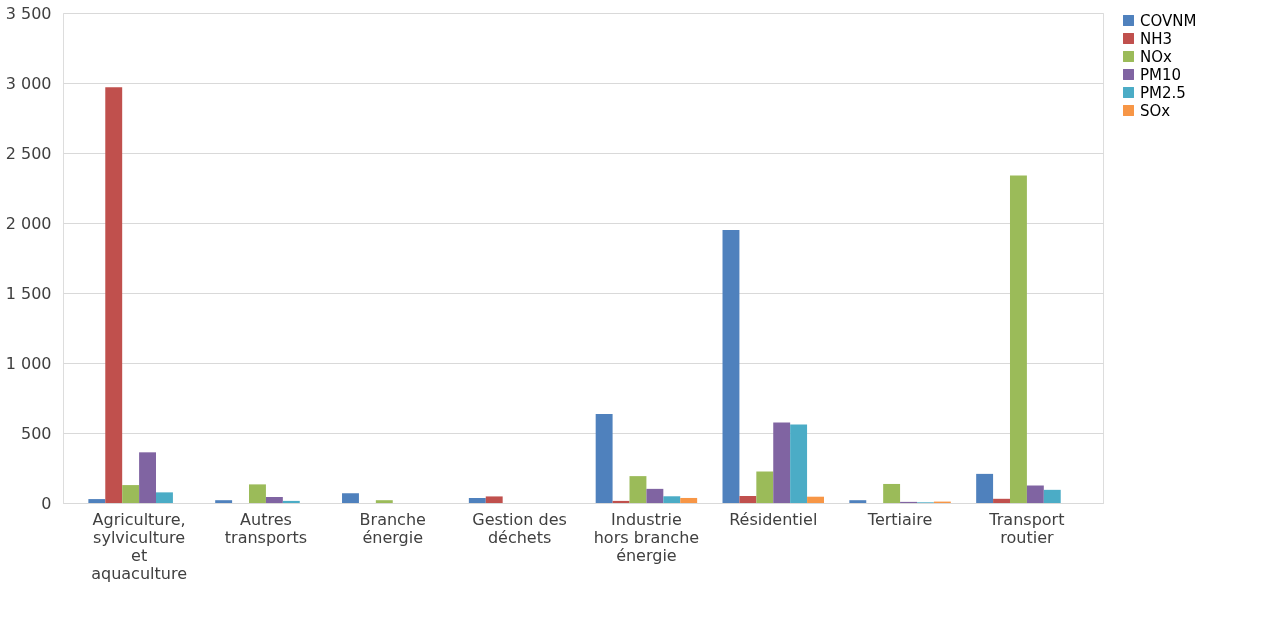 This screenshot has height=640, width=1274. I want to click on x-tick-label: Autres transports, so click(266, 528).